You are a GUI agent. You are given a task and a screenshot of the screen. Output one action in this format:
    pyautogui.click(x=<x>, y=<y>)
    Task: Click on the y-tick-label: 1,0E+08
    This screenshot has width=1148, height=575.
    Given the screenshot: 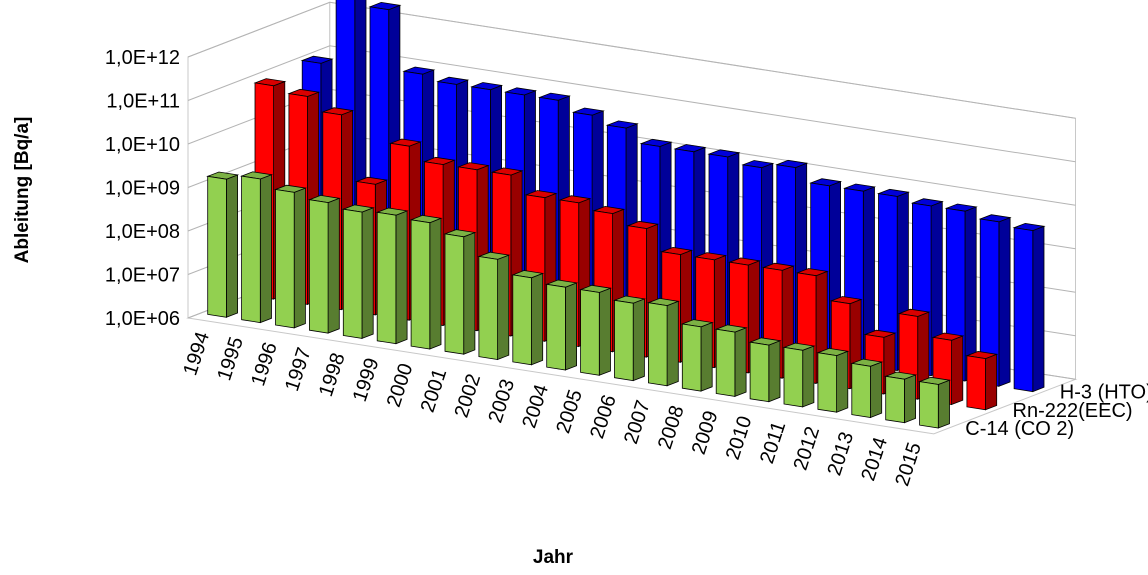 What is the action you would take?
    pyautogui.click(x=142, y=232)
    